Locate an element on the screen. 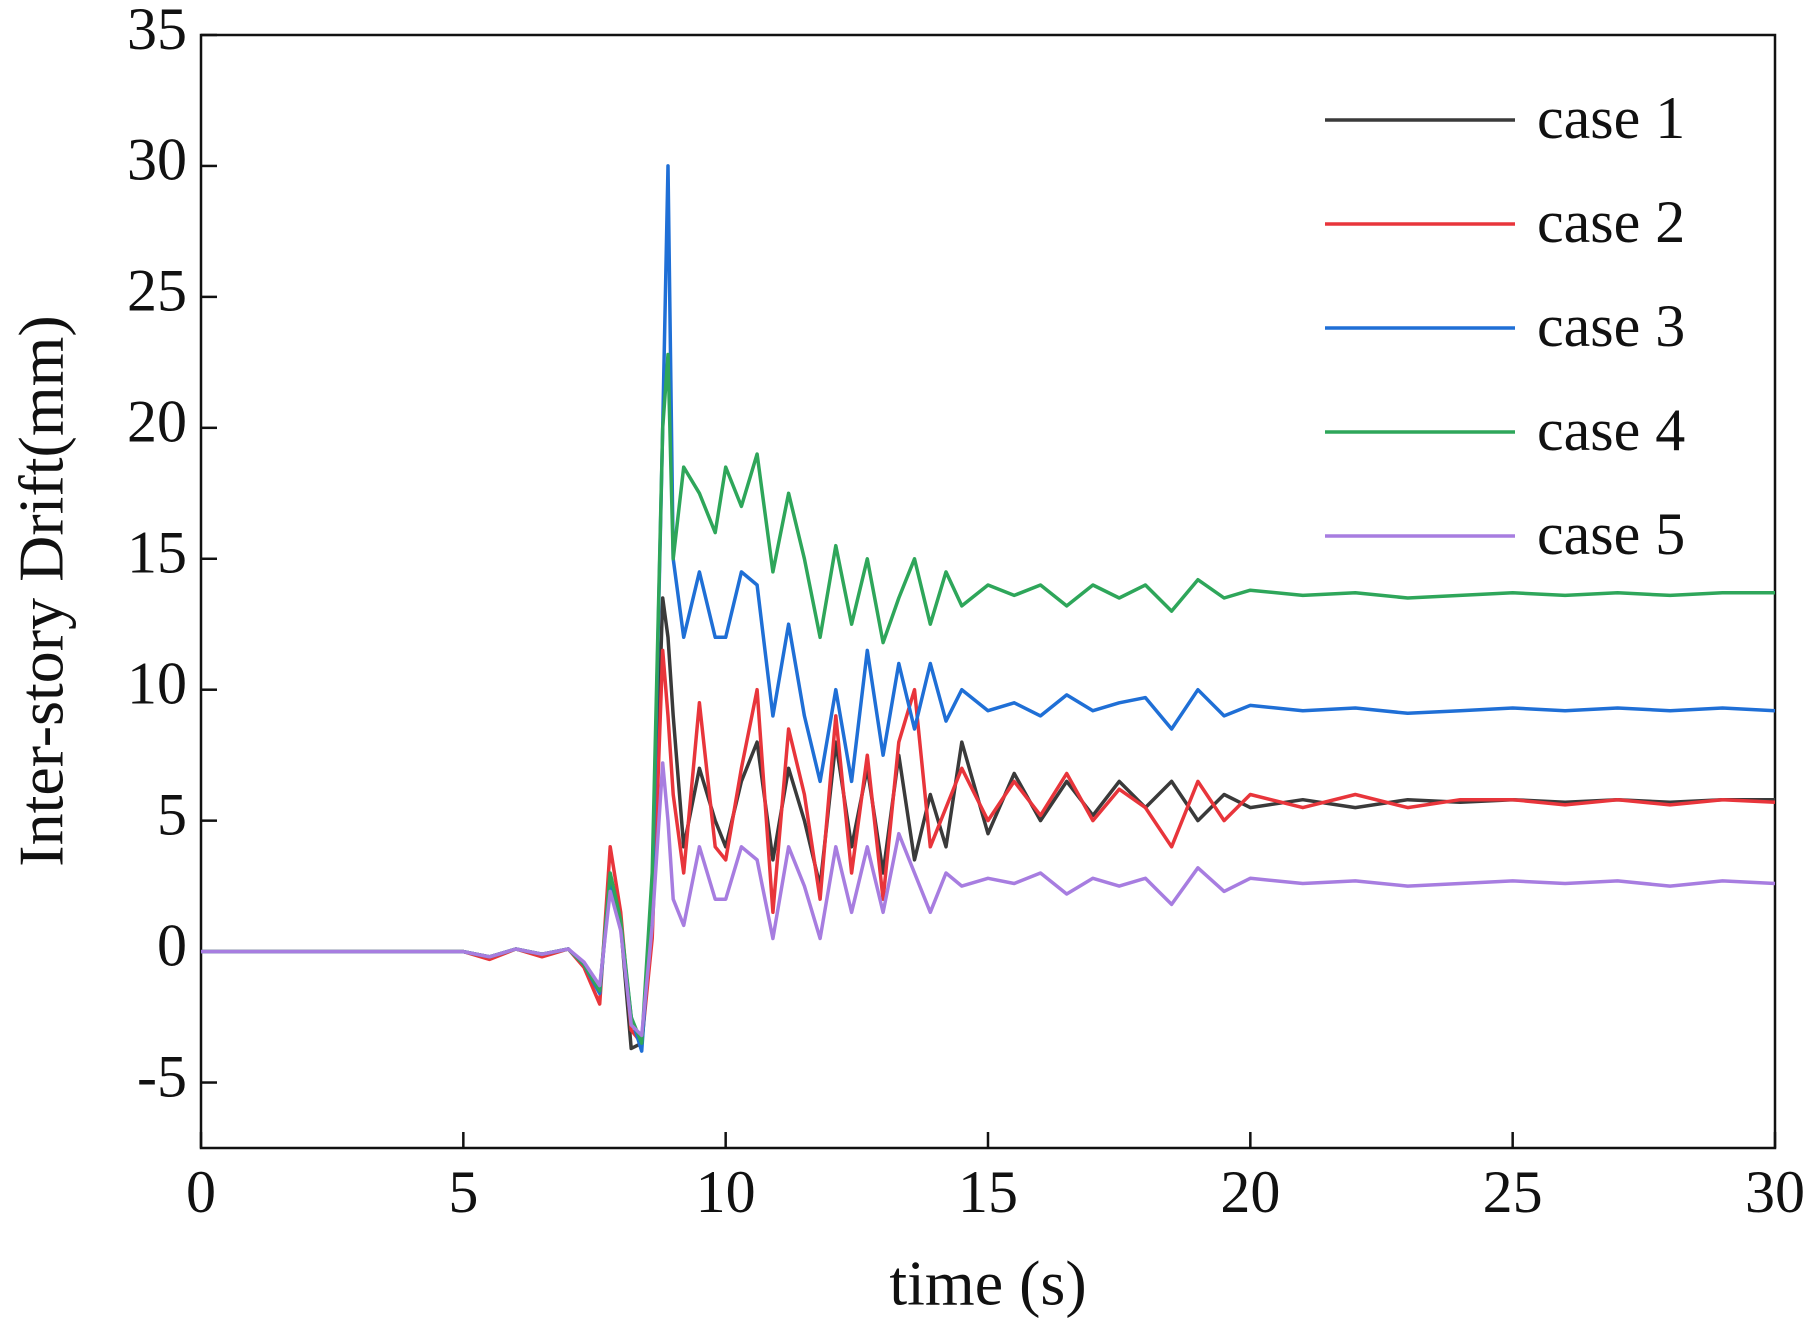 This screenshot has width=1819, height=1340. x-tick-label: 30 is located at coordinates (1775, 1192).